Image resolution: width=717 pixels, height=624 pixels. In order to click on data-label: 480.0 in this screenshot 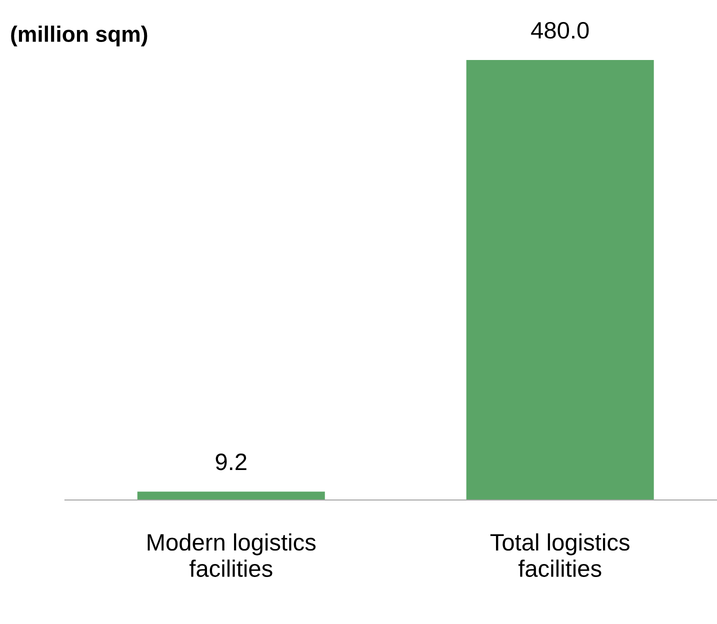, I will do `click(560, 30)`.